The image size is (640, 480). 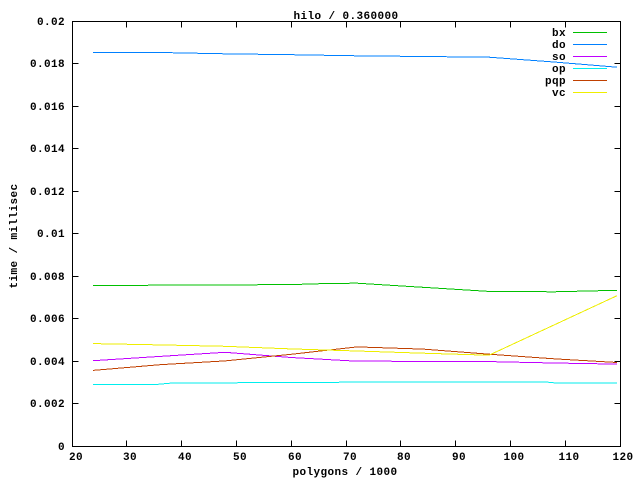 I want to click on svg-text: 70, so click(x=350, y=458).